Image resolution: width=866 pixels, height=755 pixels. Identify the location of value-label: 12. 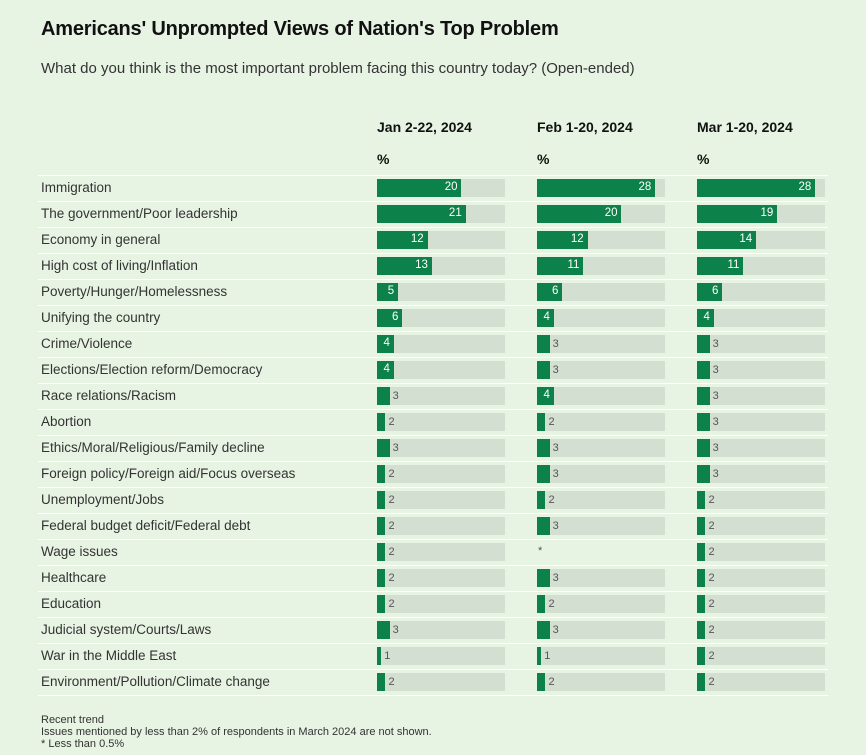
(577, 239).